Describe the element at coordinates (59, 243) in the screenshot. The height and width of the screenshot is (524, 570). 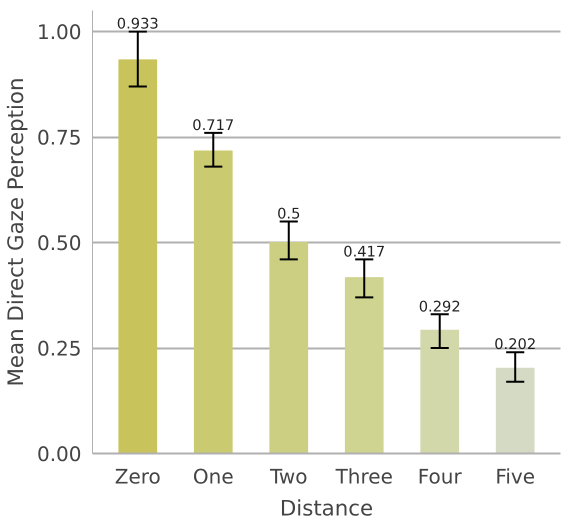
I see `y-tick-label: 0.50` at that location.